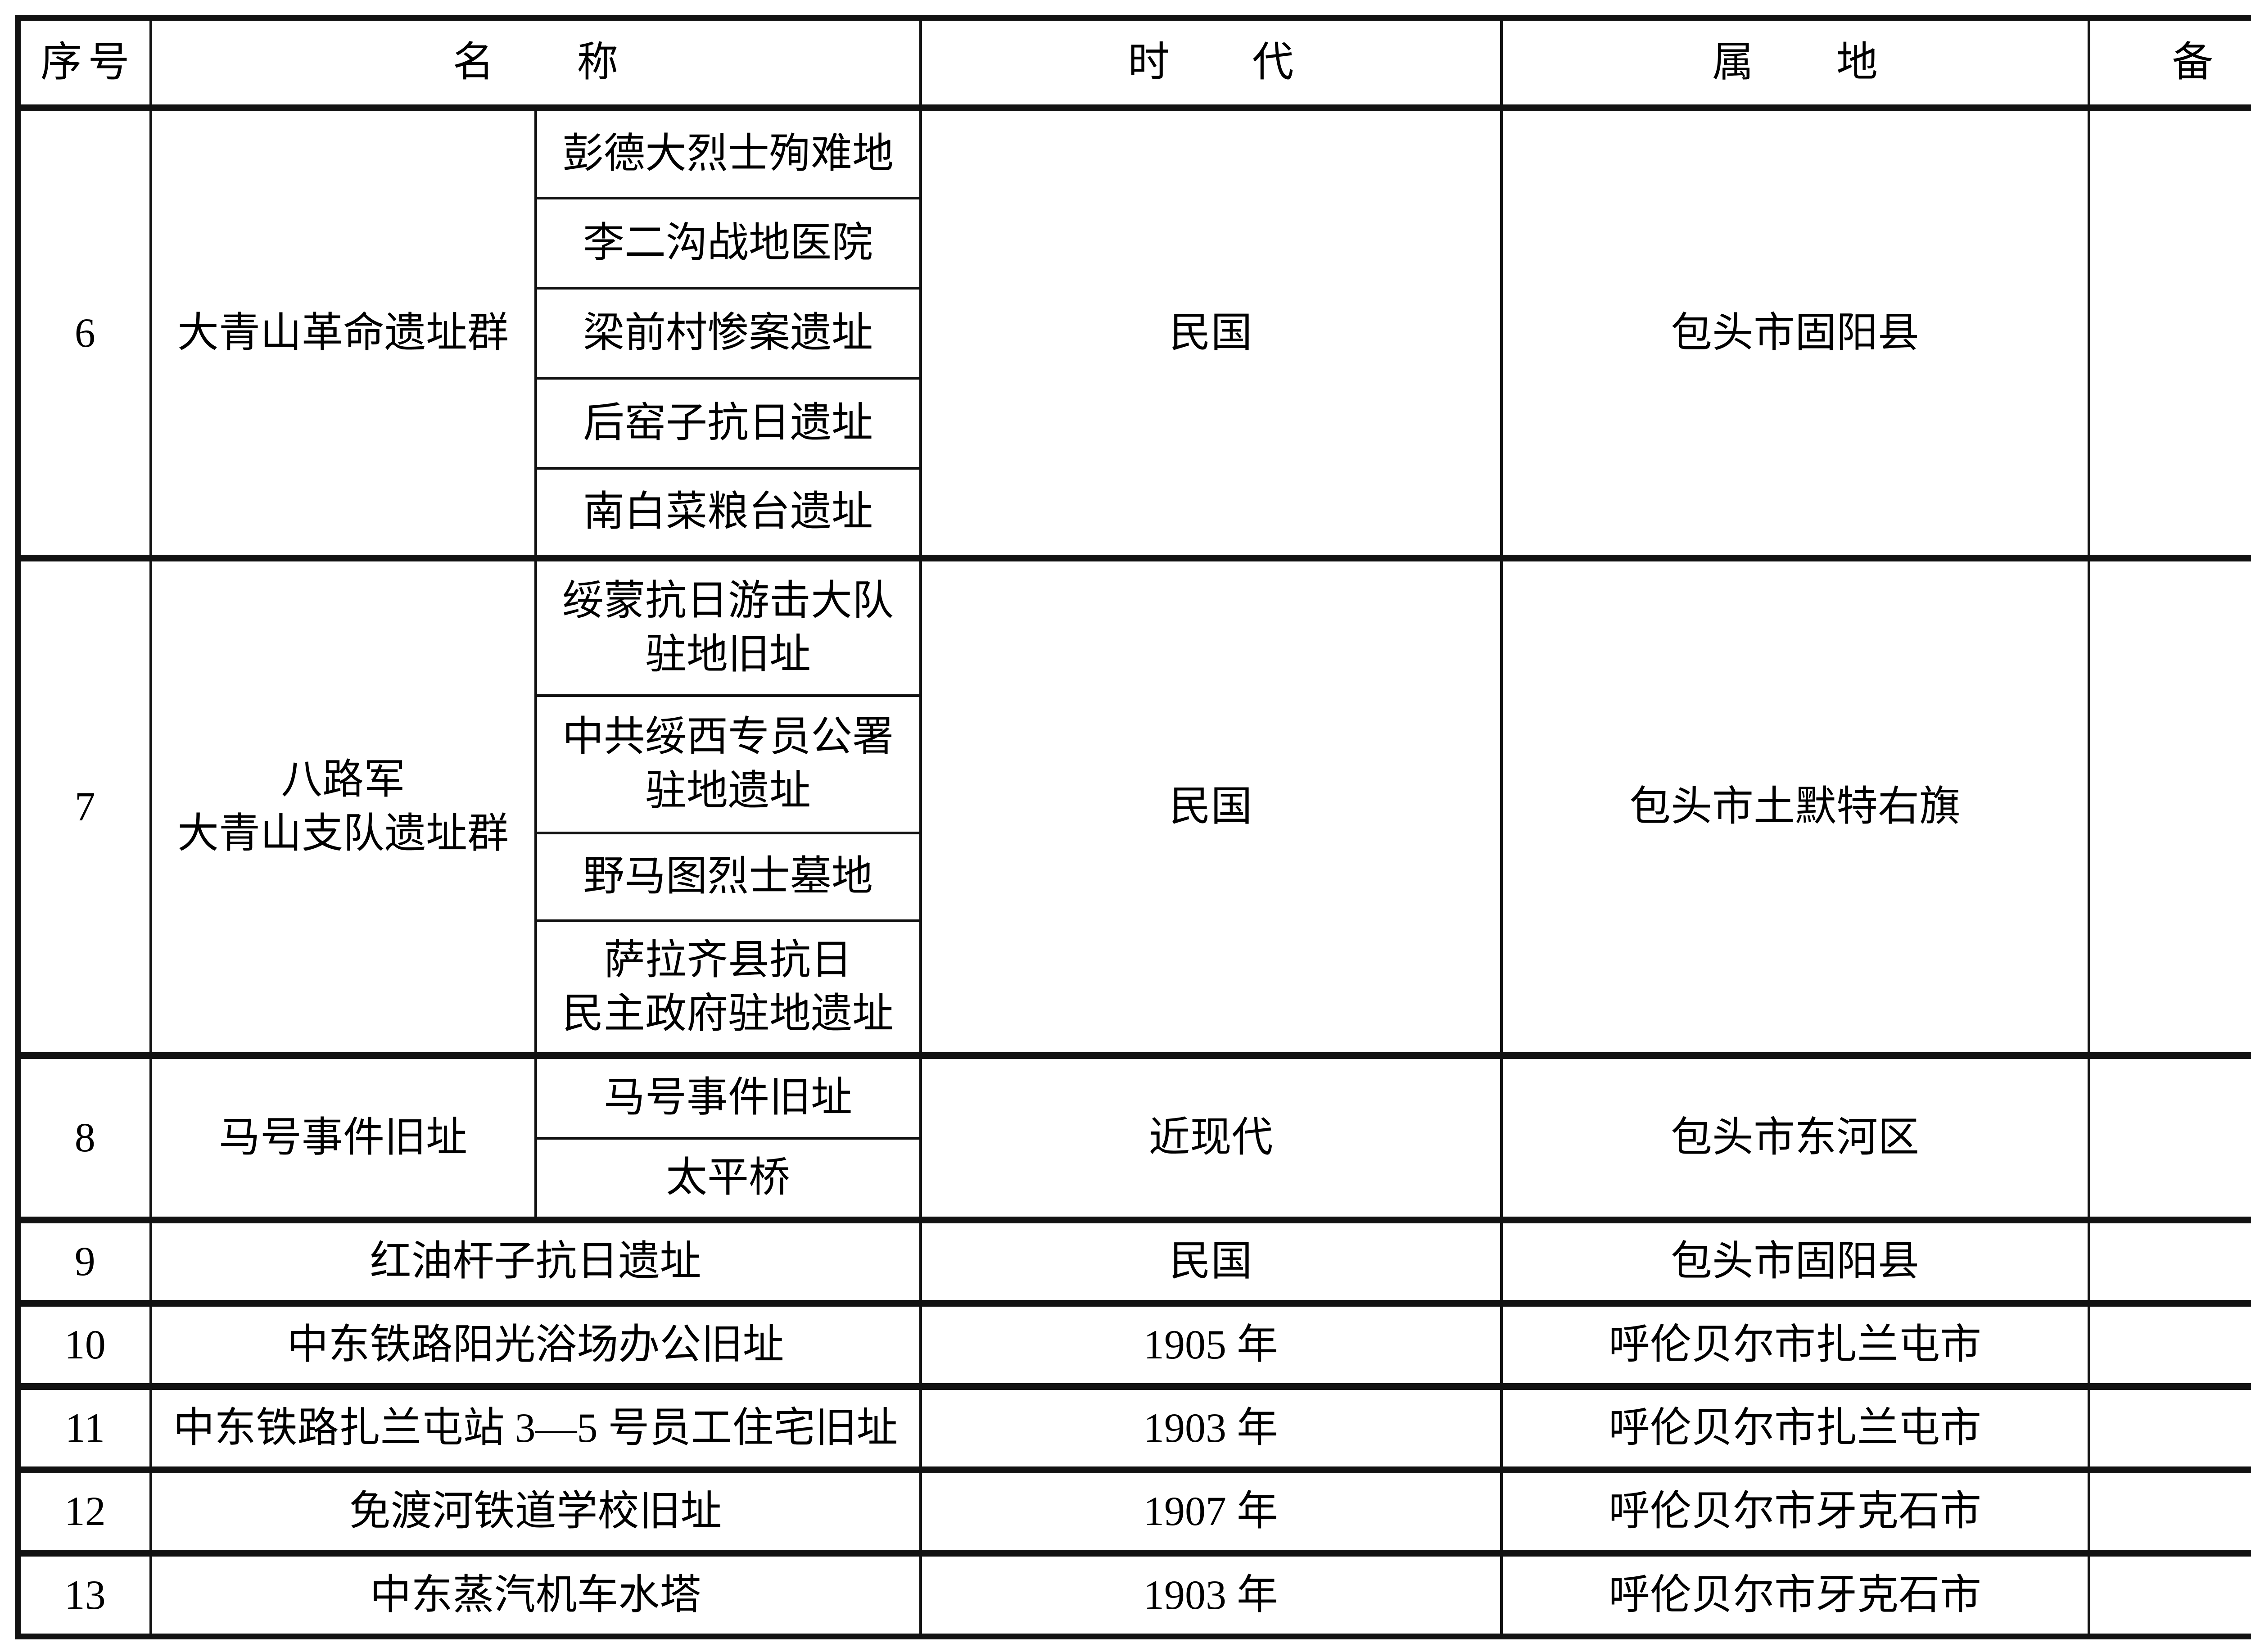 The height and width of the screenshot is (1652, 2251). I want to click on table-header-row: 序号 名称 时代 属地 备注, so click(1133, 64).